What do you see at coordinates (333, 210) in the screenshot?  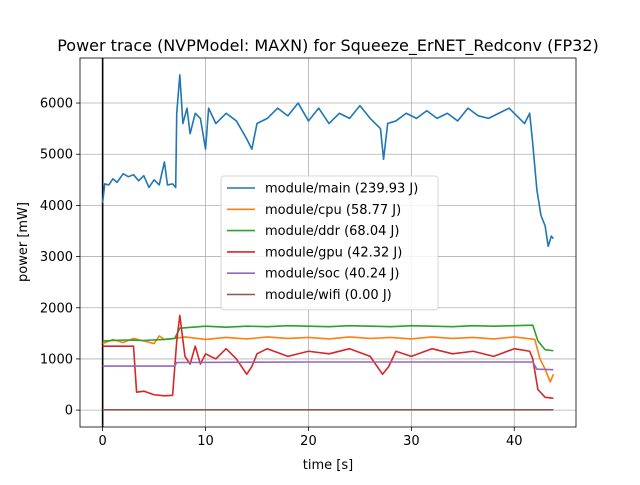 I see `legend-entry-1: module/cpu (58.77 J)` at bounding box center [333, 210].